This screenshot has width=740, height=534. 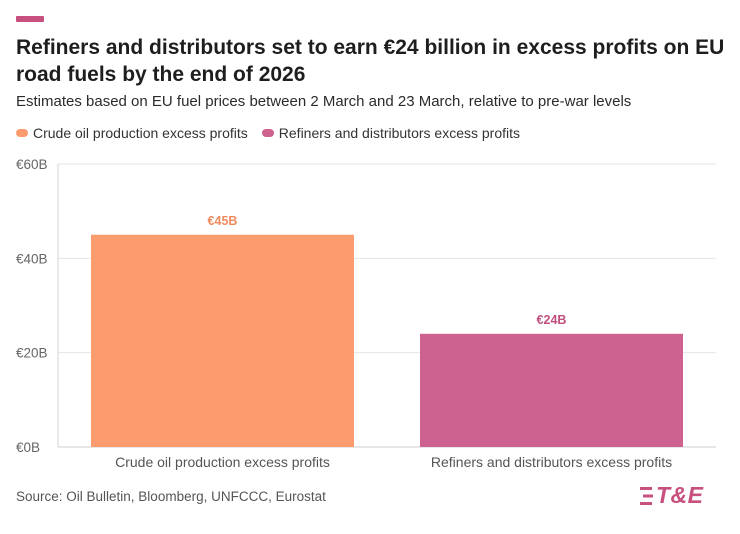 I want to click on legend-swatch-refiners, so click(x=267, y=133).